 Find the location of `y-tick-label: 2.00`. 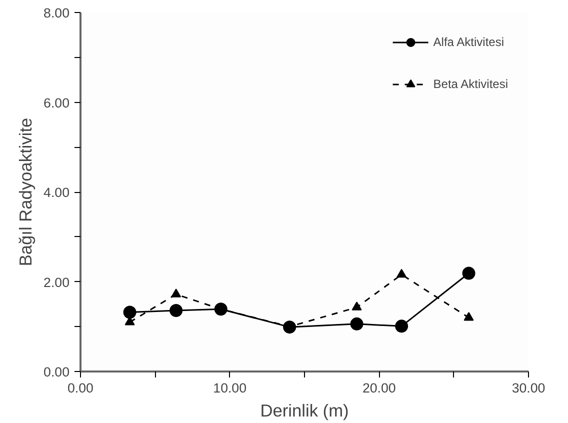

y-tick-label: 2.00 is located at coordinates (57, 282).